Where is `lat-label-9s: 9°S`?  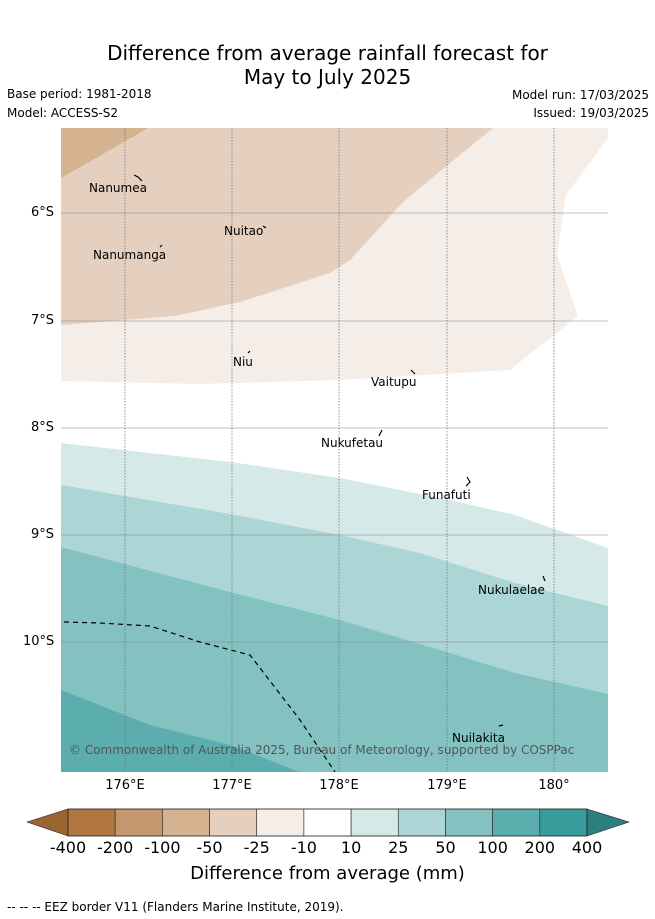 lat-label-9s: 9°S is located at coordinates (43, 534).